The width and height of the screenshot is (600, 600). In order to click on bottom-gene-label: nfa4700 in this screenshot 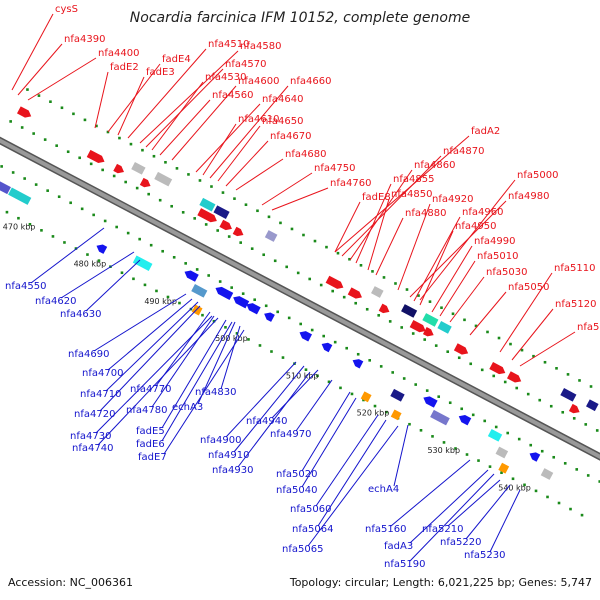, I will do `click(102, 373)`.